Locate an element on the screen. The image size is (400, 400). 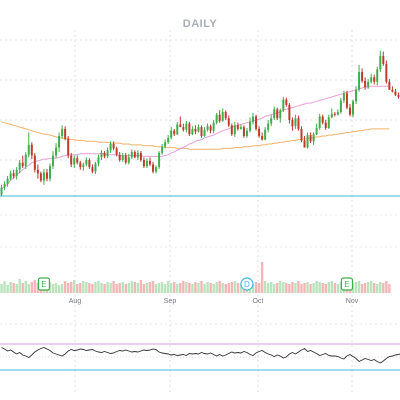
oscillator-line is located at coordinates (200, 355).